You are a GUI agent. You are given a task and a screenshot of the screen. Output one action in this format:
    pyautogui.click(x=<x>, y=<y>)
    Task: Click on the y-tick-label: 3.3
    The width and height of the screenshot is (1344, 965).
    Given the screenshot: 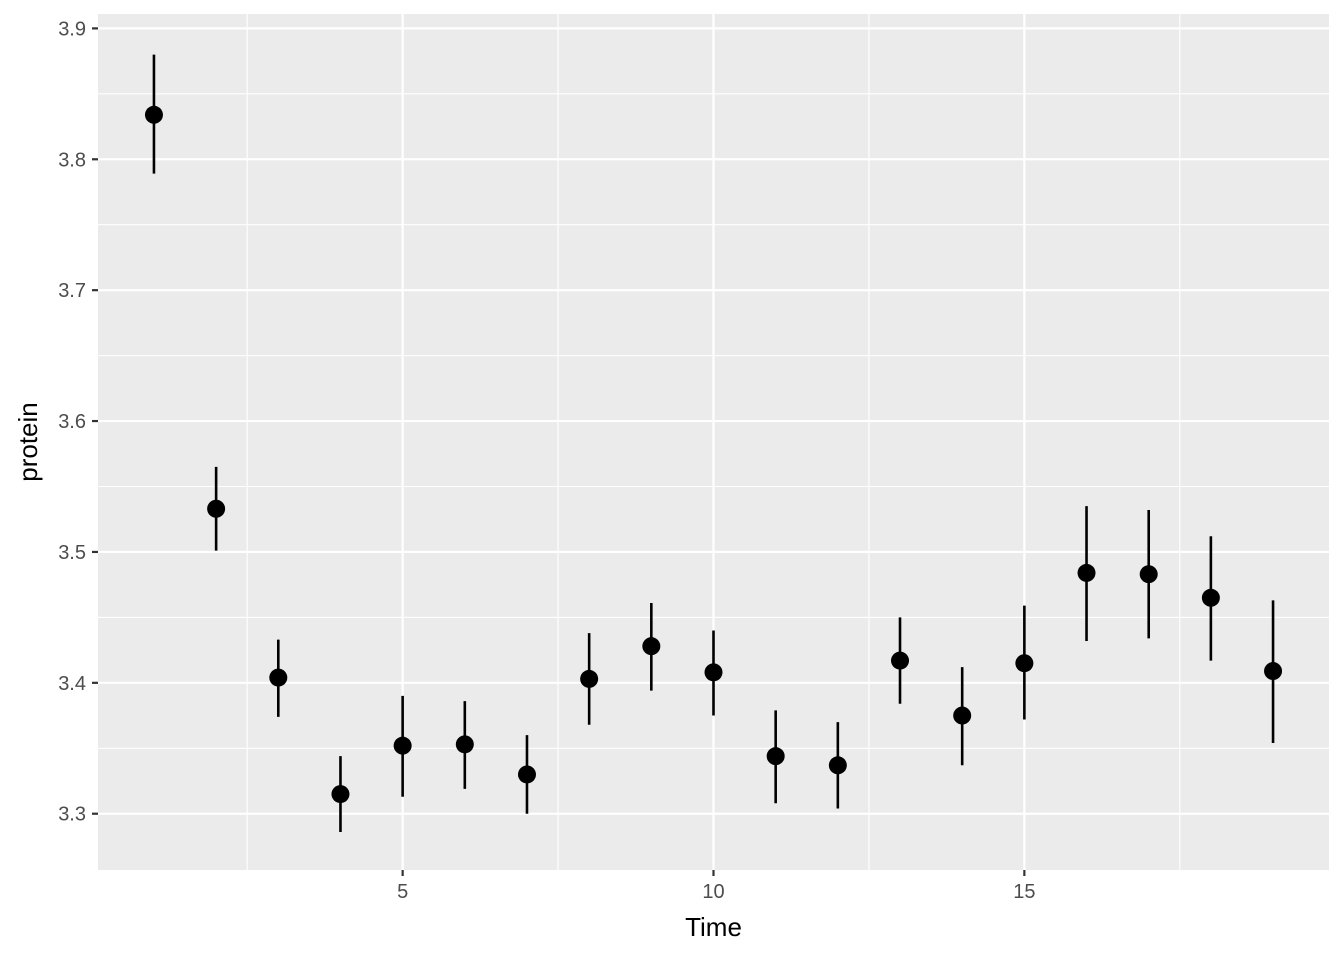 What is the action you would take?
    pyautogui.click(x=72, y=815)
    